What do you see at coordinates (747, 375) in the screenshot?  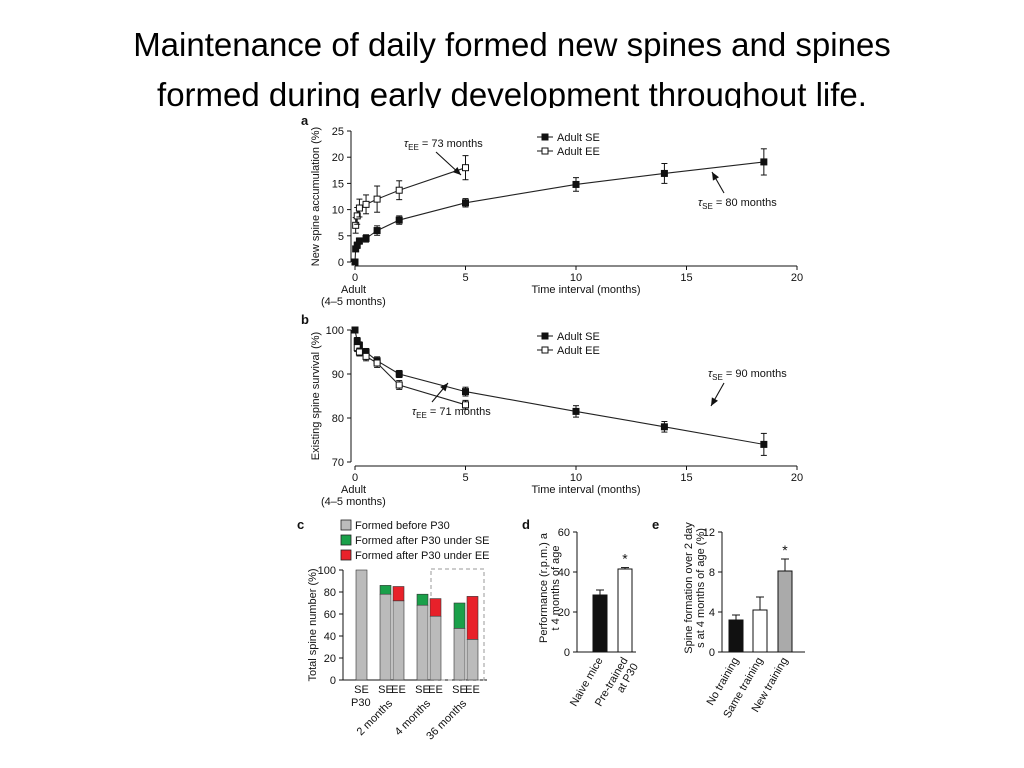 I see `tau-annotation-b-se: τSE = 90 months` at bounding box center [747, 375].